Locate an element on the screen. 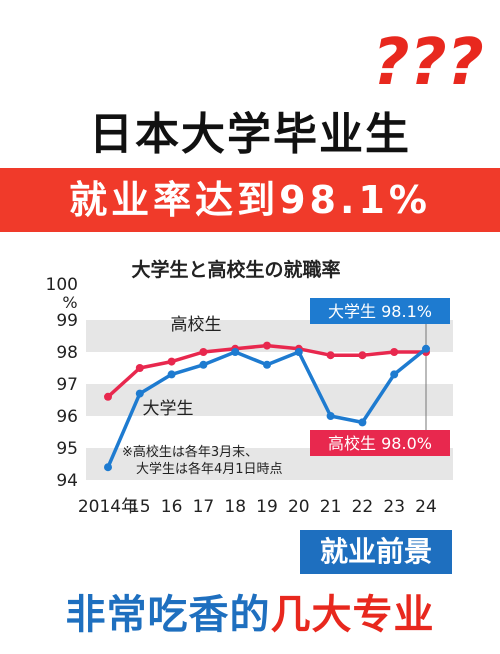 Image resolution: width=500 pixels, height=654 pixels. y-tick-labels: 94 95 96 97 98 99 100 is located at coordinates (62, 383).